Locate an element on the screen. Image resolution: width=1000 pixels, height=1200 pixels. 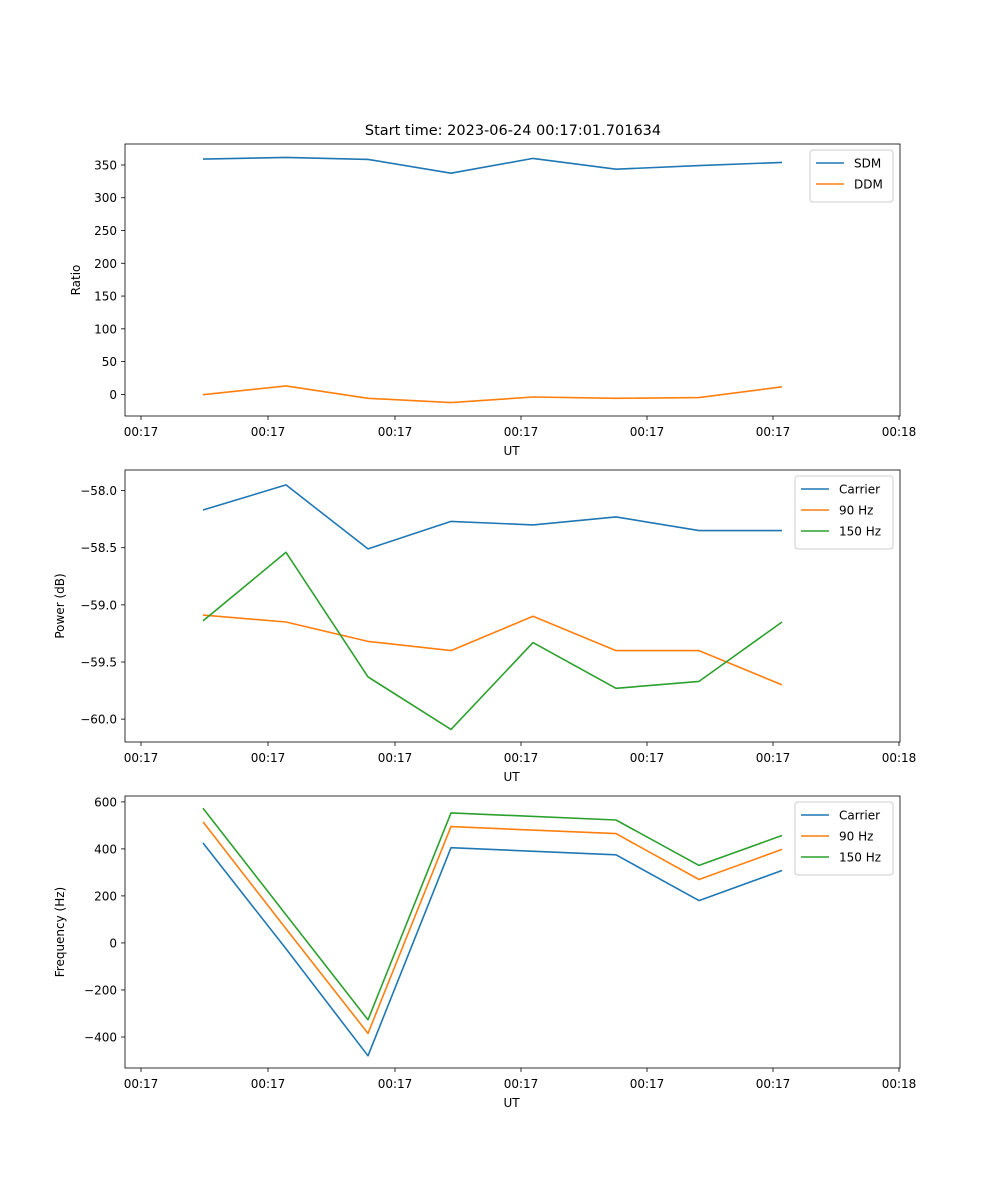
y-tick-label: −200 is located at coordinates (100, 990).